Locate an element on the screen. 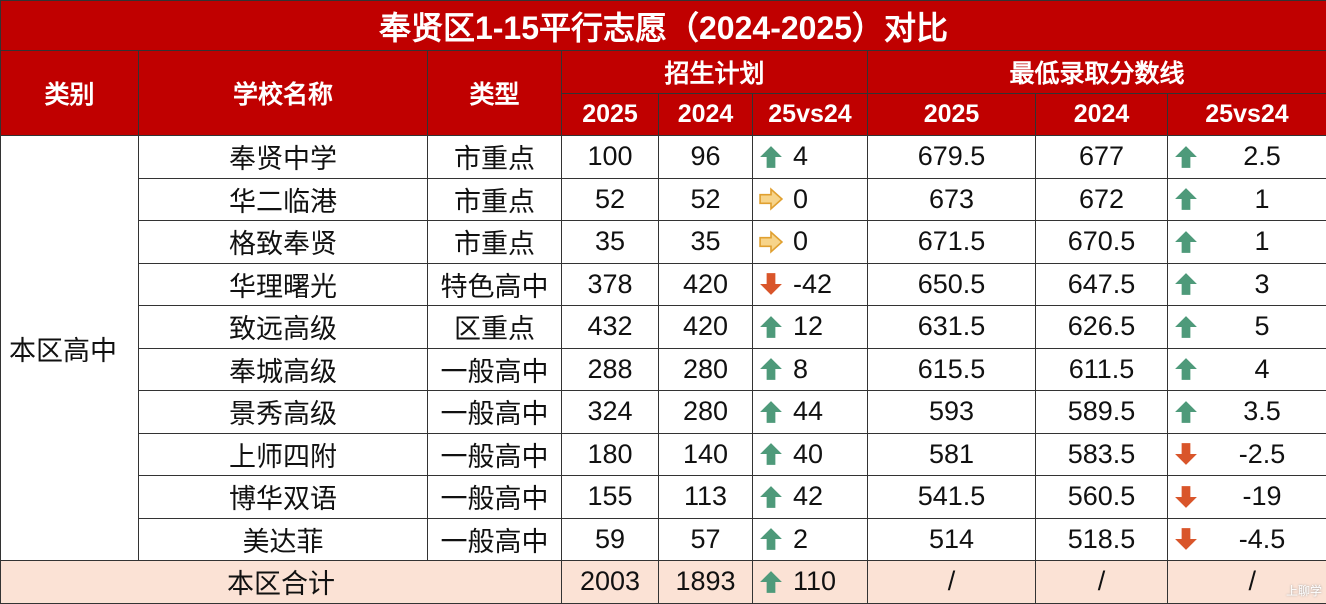 The image size is (1326, 604). diff-cell: 0 is located at coordinates (810, 199).